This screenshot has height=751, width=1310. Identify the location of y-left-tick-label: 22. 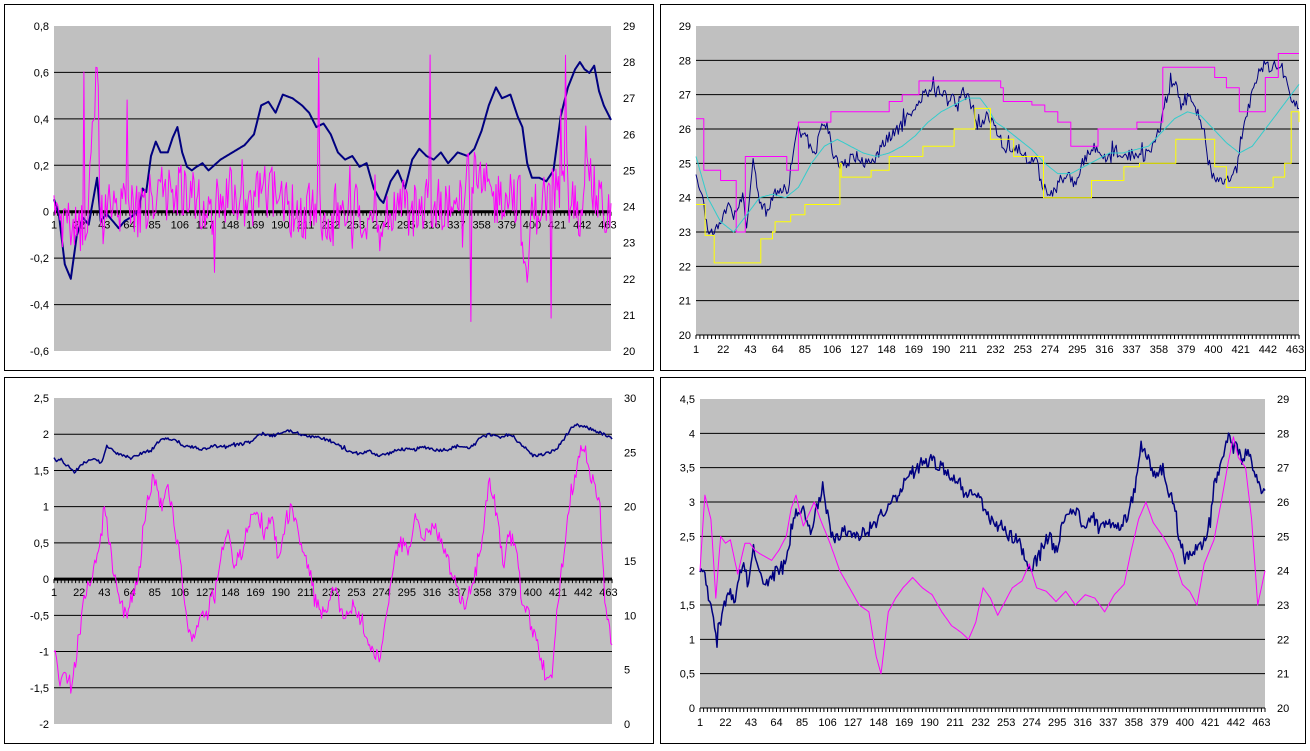
(685, 267).